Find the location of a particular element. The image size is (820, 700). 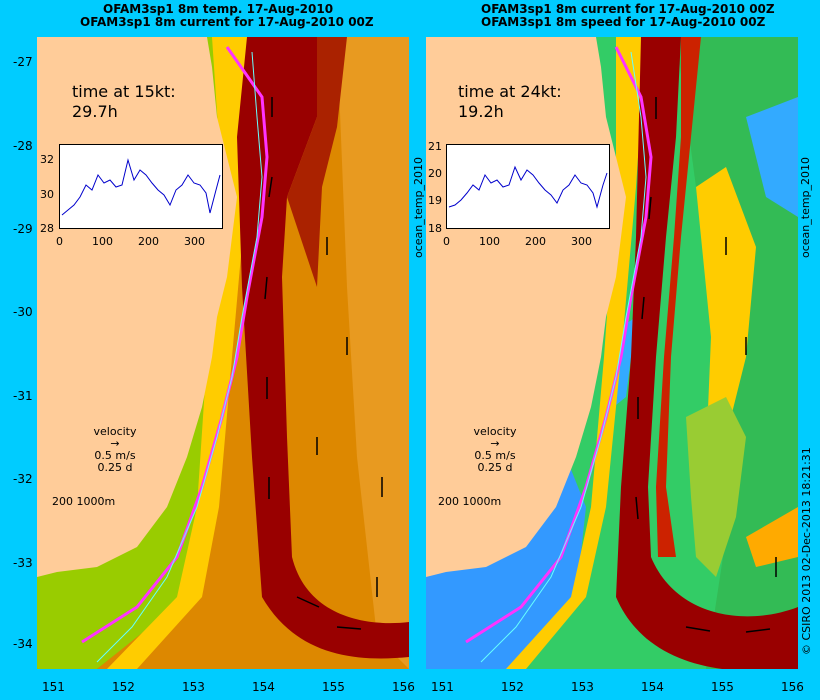

right-inset-ytick-18: 18 is located at coordinates (435, 228).